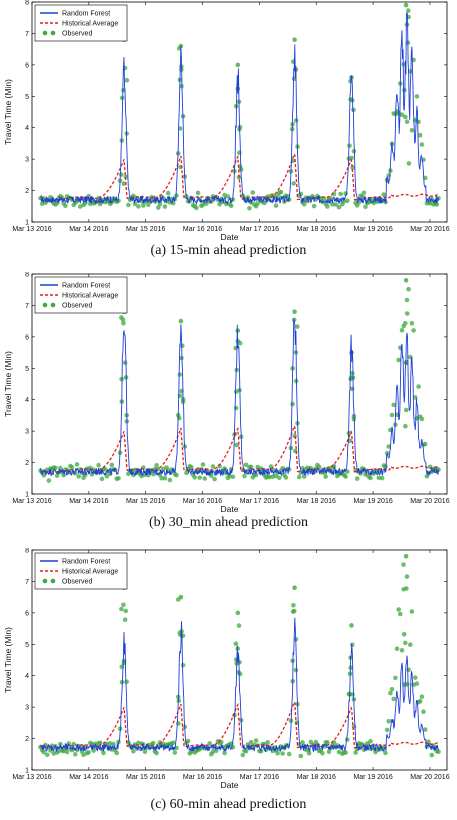 Image resolution: width=457 pixels, height=820 pixels. What do you see at coordinates (27, 65) in the screenshot?
I see `y-tick-label: 6` at bounding box center [27, 65].